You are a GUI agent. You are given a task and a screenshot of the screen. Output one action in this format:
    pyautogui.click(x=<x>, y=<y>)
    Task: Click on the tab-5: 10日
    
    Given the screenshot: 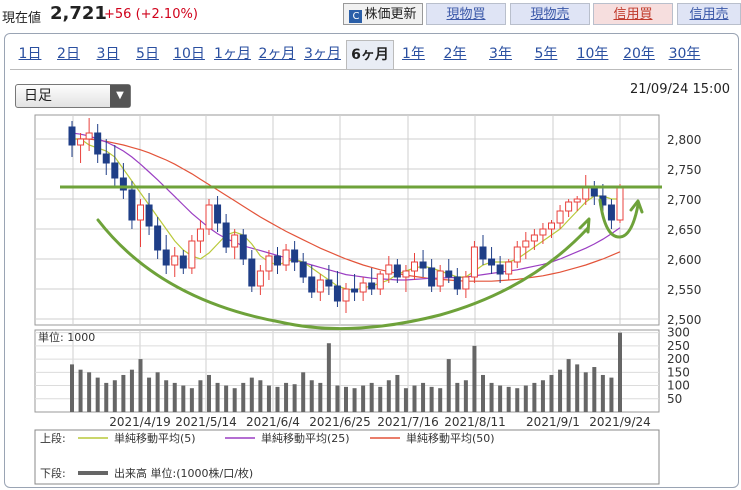 What is the action you would take?
    pyautogui.click(x=189, y=54)
    